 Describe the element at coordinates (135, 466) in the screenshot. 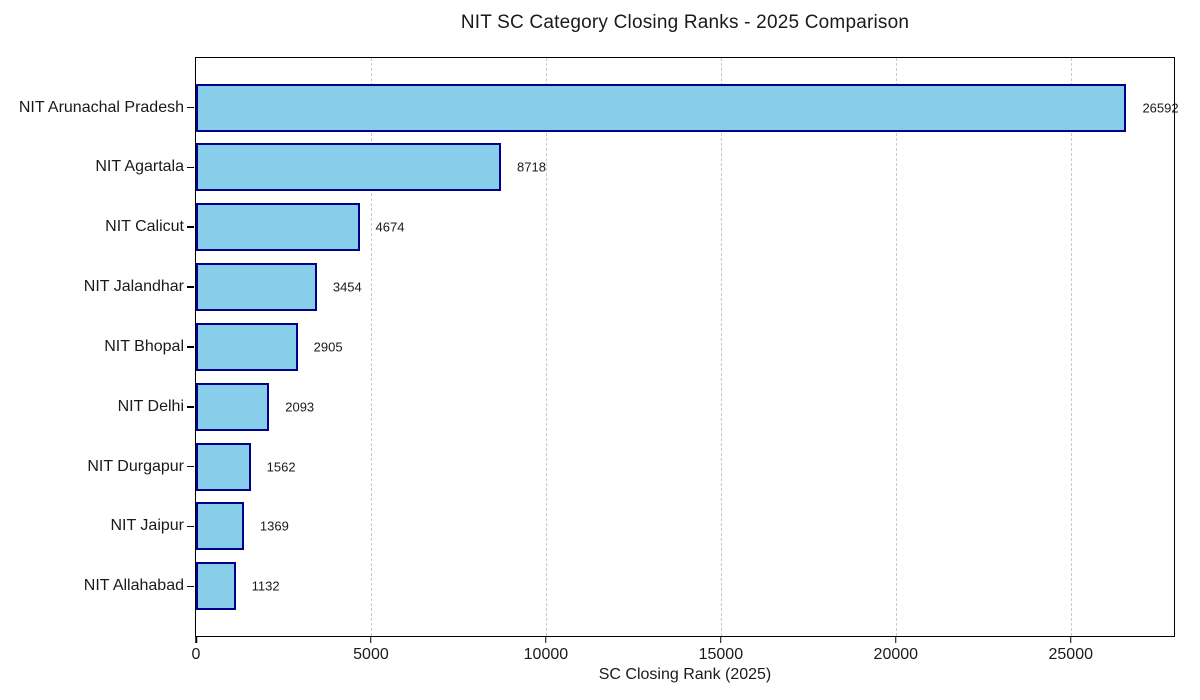

I see `y-axis-category-label: NIT Durgapur` at that location.